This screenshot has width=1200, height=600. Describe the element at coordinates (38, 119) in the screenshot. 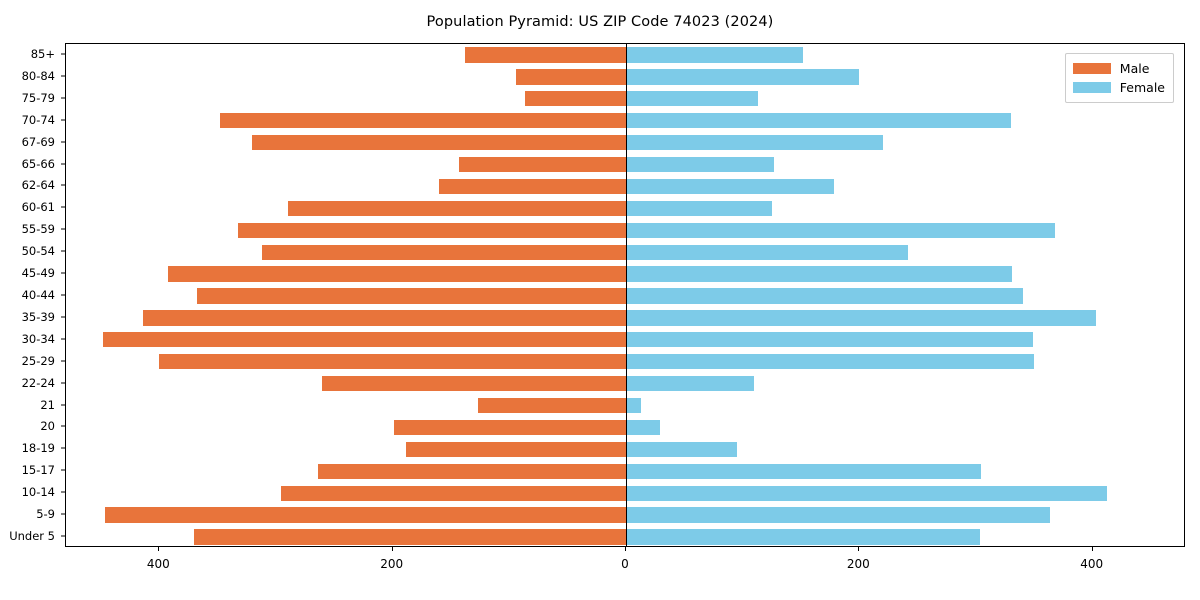

I see `y-axis-label: 70-74` at that location.